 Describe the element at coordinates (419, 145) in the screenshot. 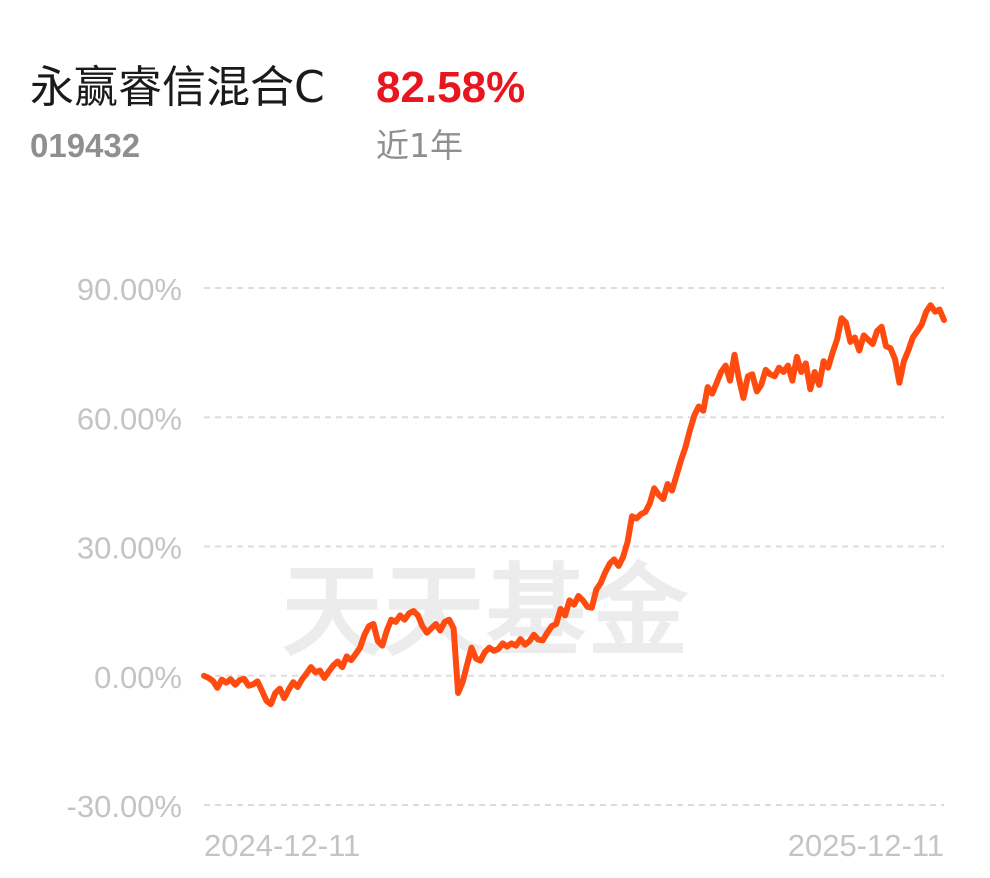

I see `period-label: 近1年` at that location.